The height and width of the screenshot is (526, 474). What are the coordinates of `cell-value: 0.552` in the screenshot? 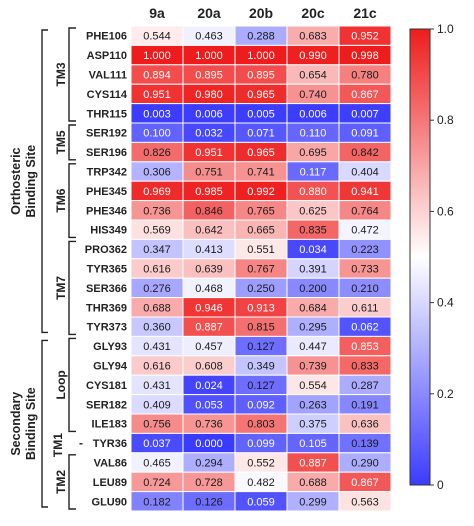 It's located at (261, 464).